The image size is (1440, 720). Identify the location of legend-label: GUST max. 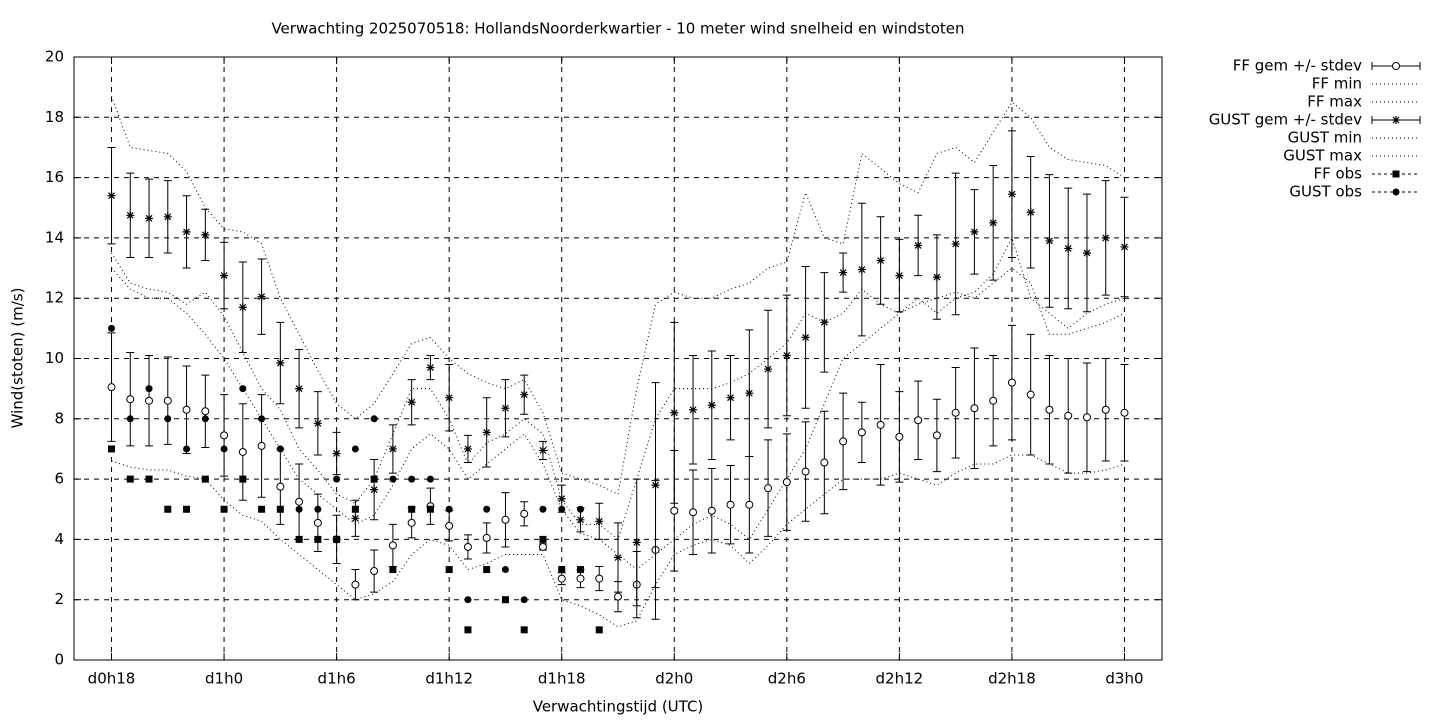
(1322, 156).